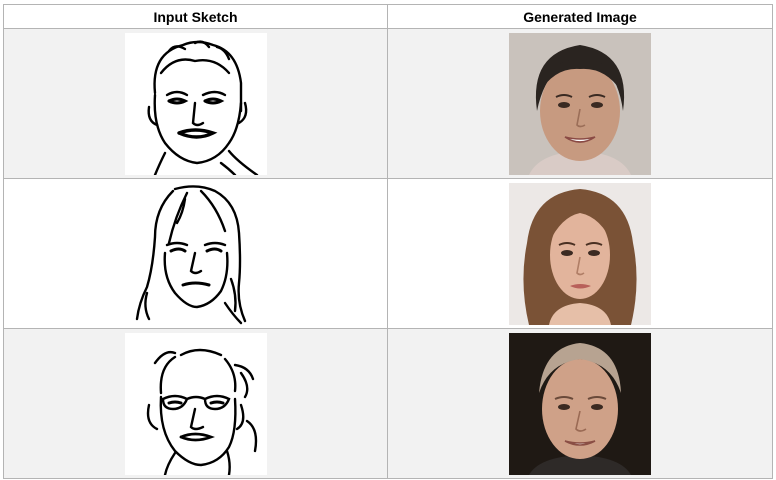 This screenshot has height=480, width=776. I want to click on header-generated-image: Generated Image, so click(580, 16).